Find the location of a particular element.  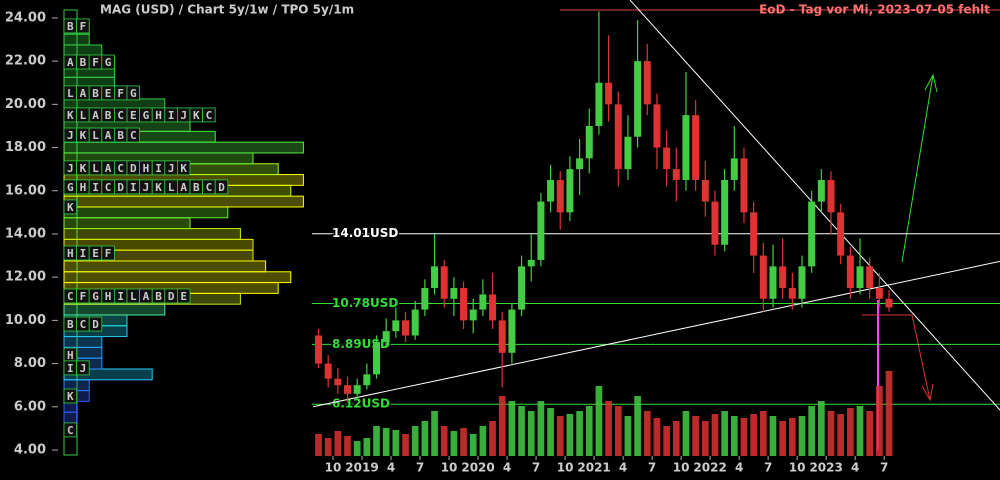

tpo-letters: K is located at coordinates (73, 207).